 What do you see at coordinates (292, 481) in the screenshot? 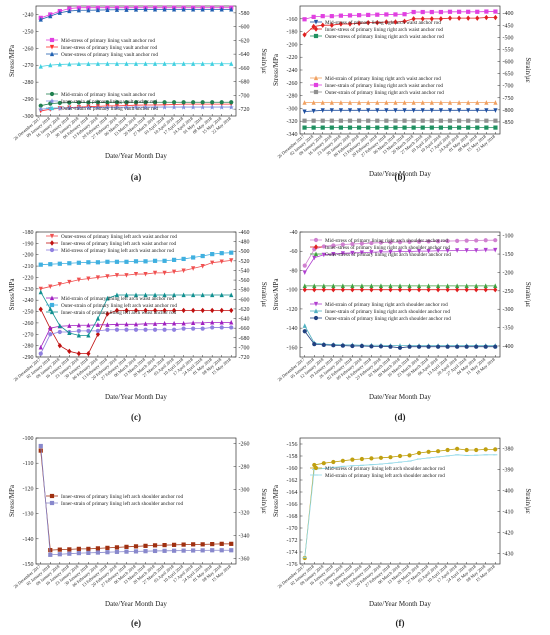
I see `y-tick-label: -162` at bounding box center [292, 481].